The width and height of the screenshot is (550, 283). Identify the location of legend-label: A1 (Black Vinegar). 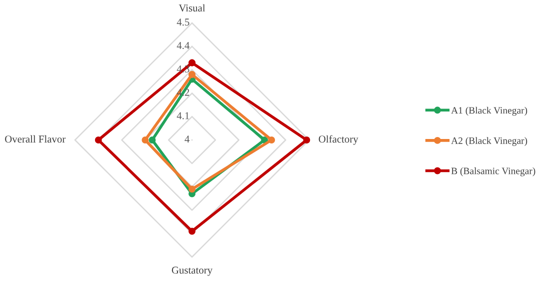
(489, 111).